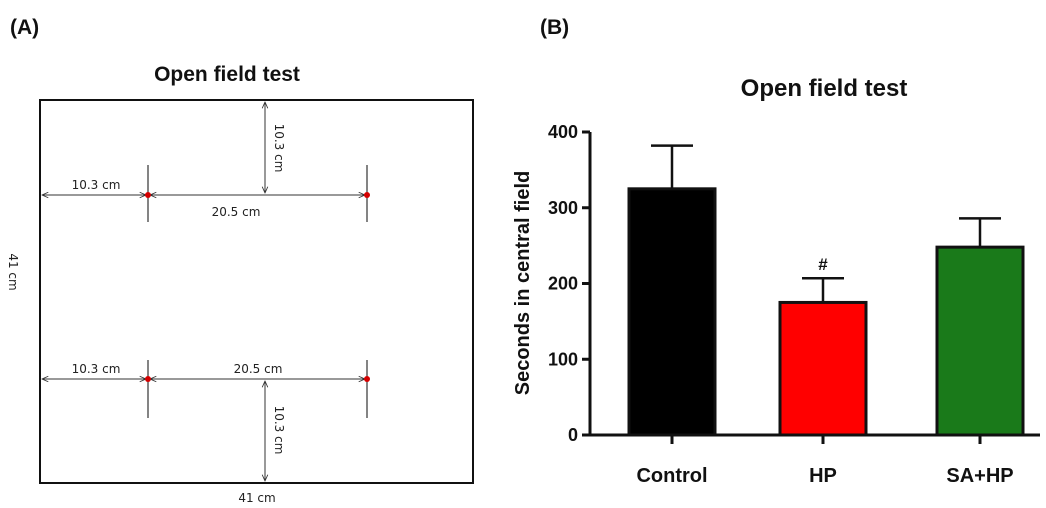 Image resolution: width=1046 pixels, height=508 pixels. What do you see at coordinates (523, 283) in the screenshot?
I see `y-axis-label: Seconds in central field` at bounding box center [523, 283].